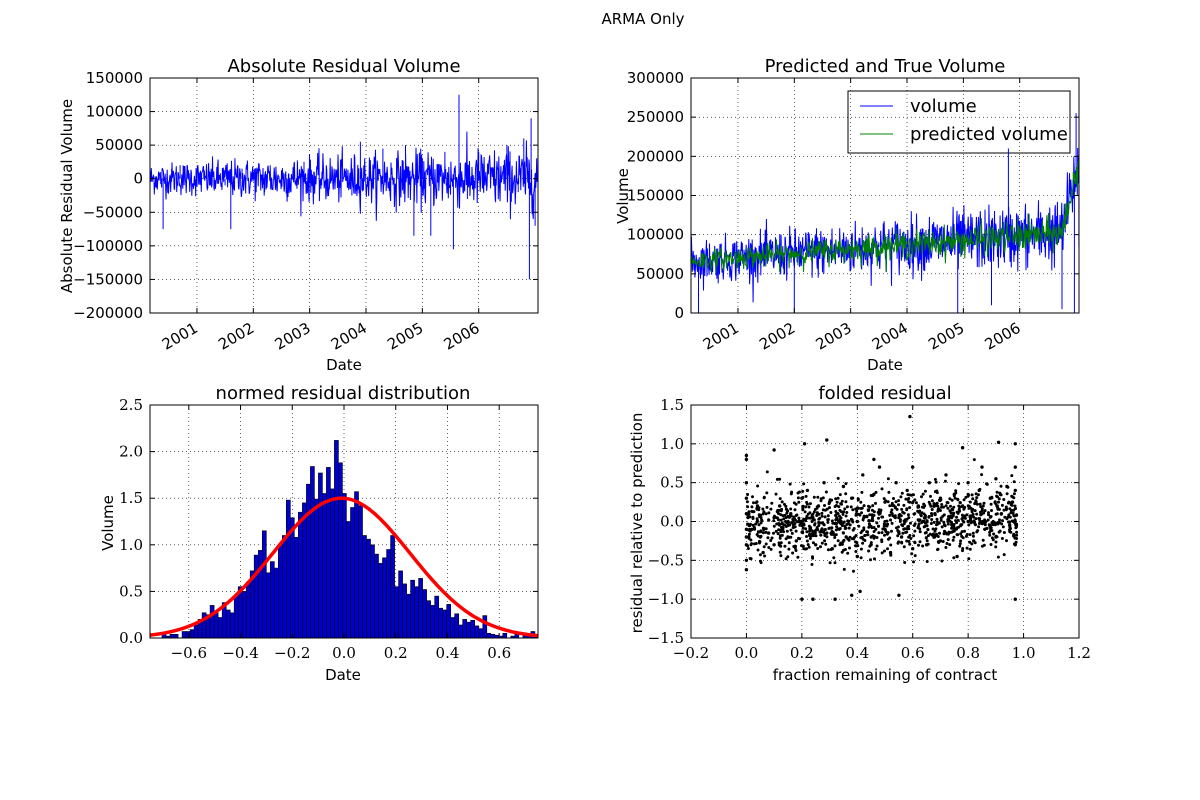 Image resolution: width=1200 pixels, height=800 pixels. What do you see at coordinates (344, 187) in the screenshot?
I see `series-line-residual` at bounding box center [344, 187].